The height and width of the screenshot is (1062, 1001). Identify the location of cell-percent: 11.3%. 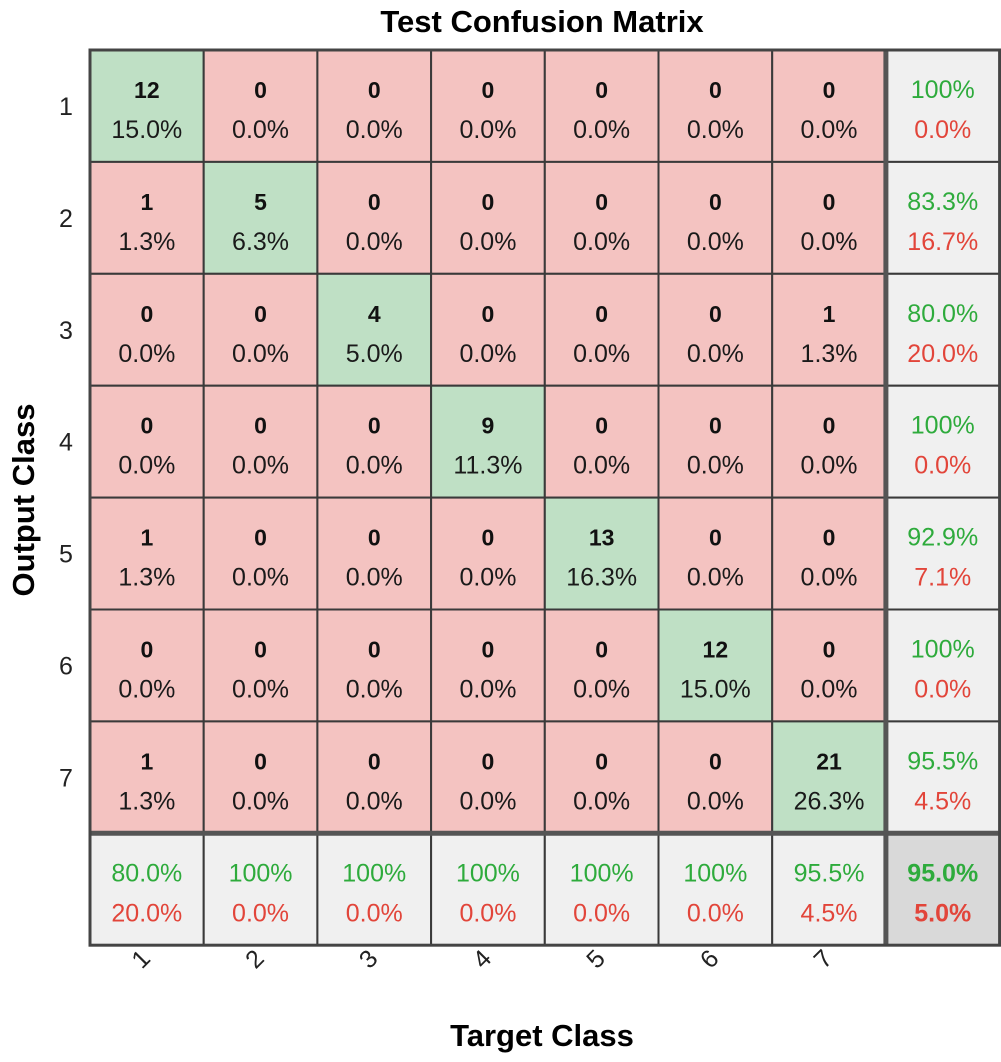
(487, 466).